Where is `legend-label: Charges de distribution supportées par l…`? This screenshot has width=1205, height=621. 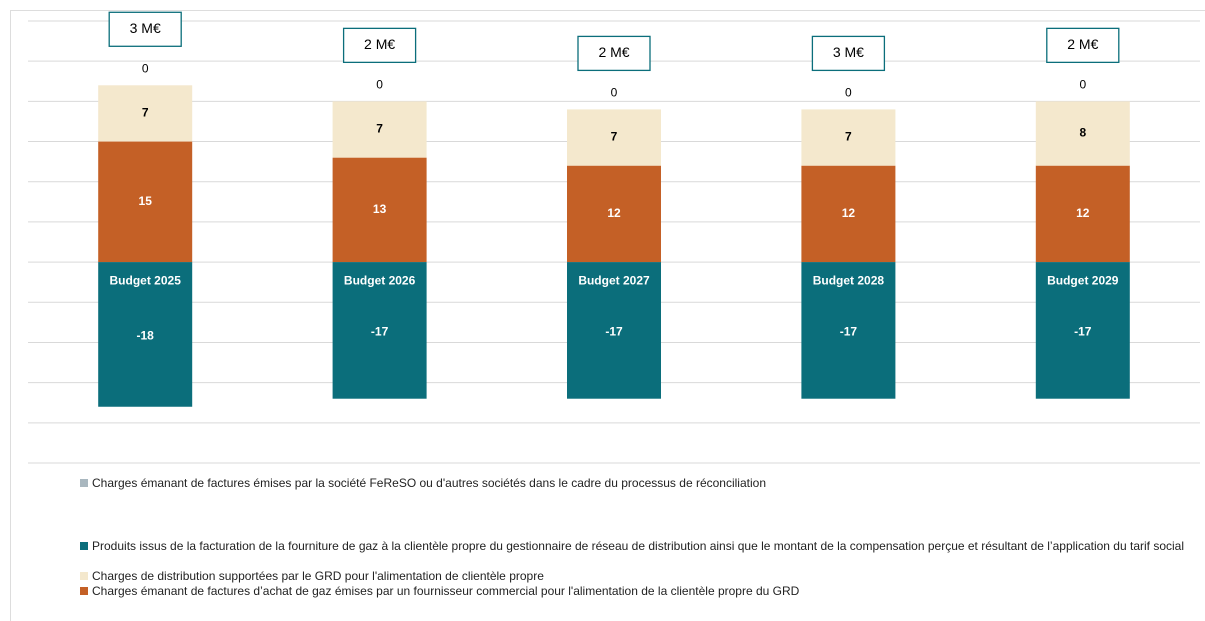
legend-label: Charges de distribution supportées par l… is located at coordinates (318, 576).